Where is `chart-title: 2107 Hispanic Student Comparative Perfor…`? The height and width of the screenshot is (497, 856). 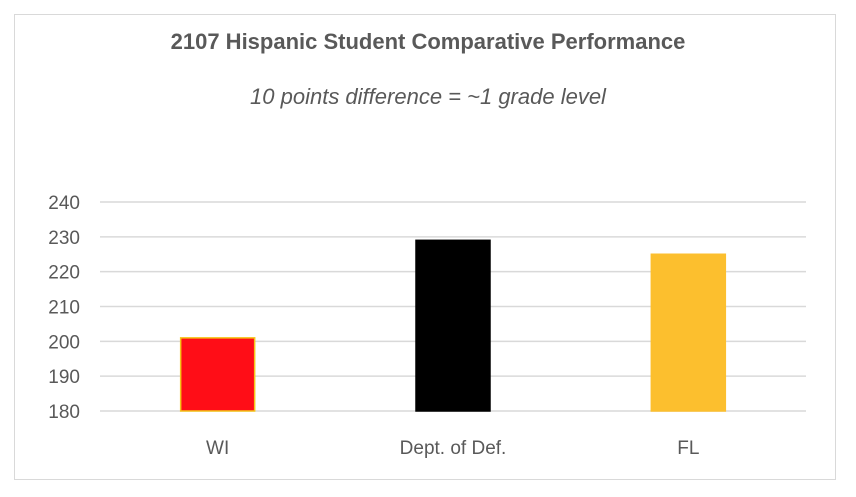 chart-title: 2107 Hispanic Student Comparative Perfor… is located at coordinates (428, 41).